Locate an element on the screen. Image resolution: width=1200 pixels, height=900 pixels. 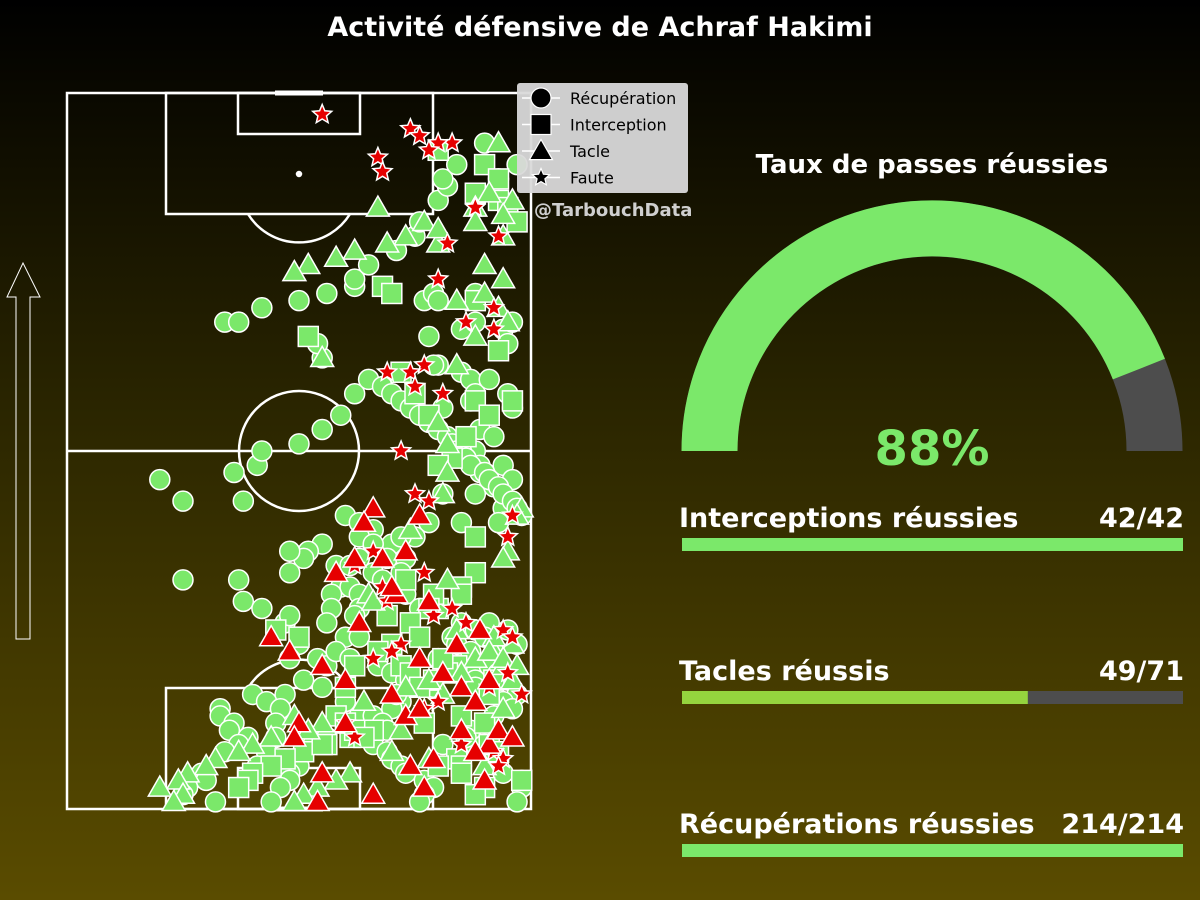
legend-label: Faute is located at coordinates (592, 178).